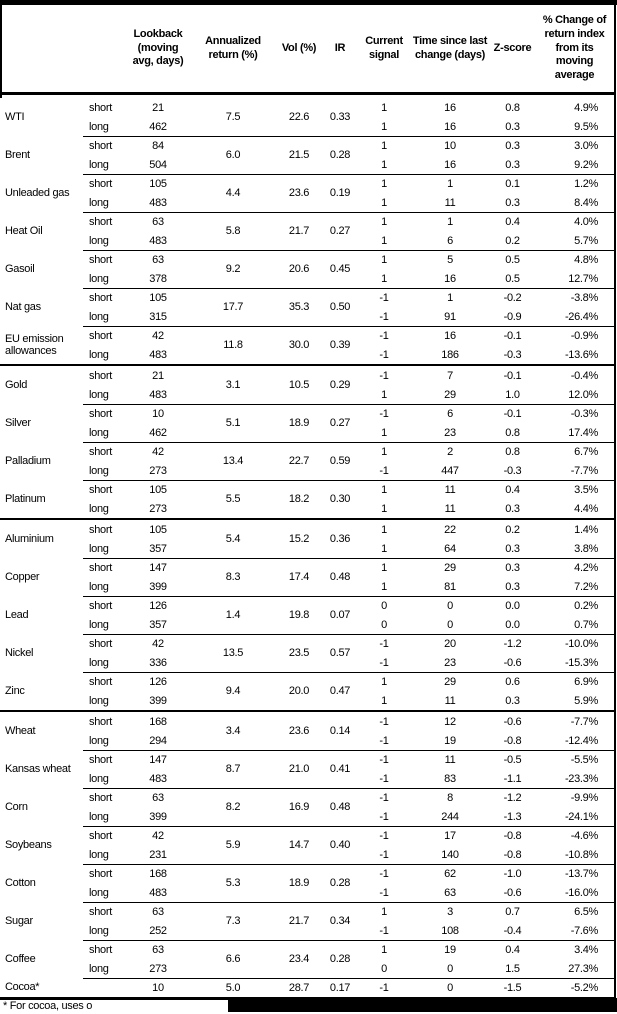 This screenshot has height=1014, width=617. I want to click on vol-value: 16.9, so click(299, 807).